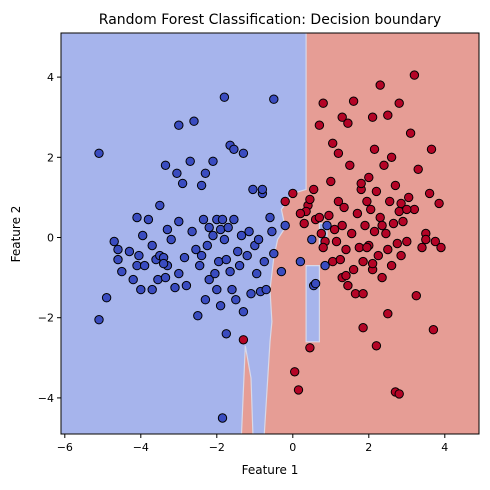 The height and width of the screenshot is (490, 490). I want to click on y-axis-label: Feature 2, so click(16, 234).